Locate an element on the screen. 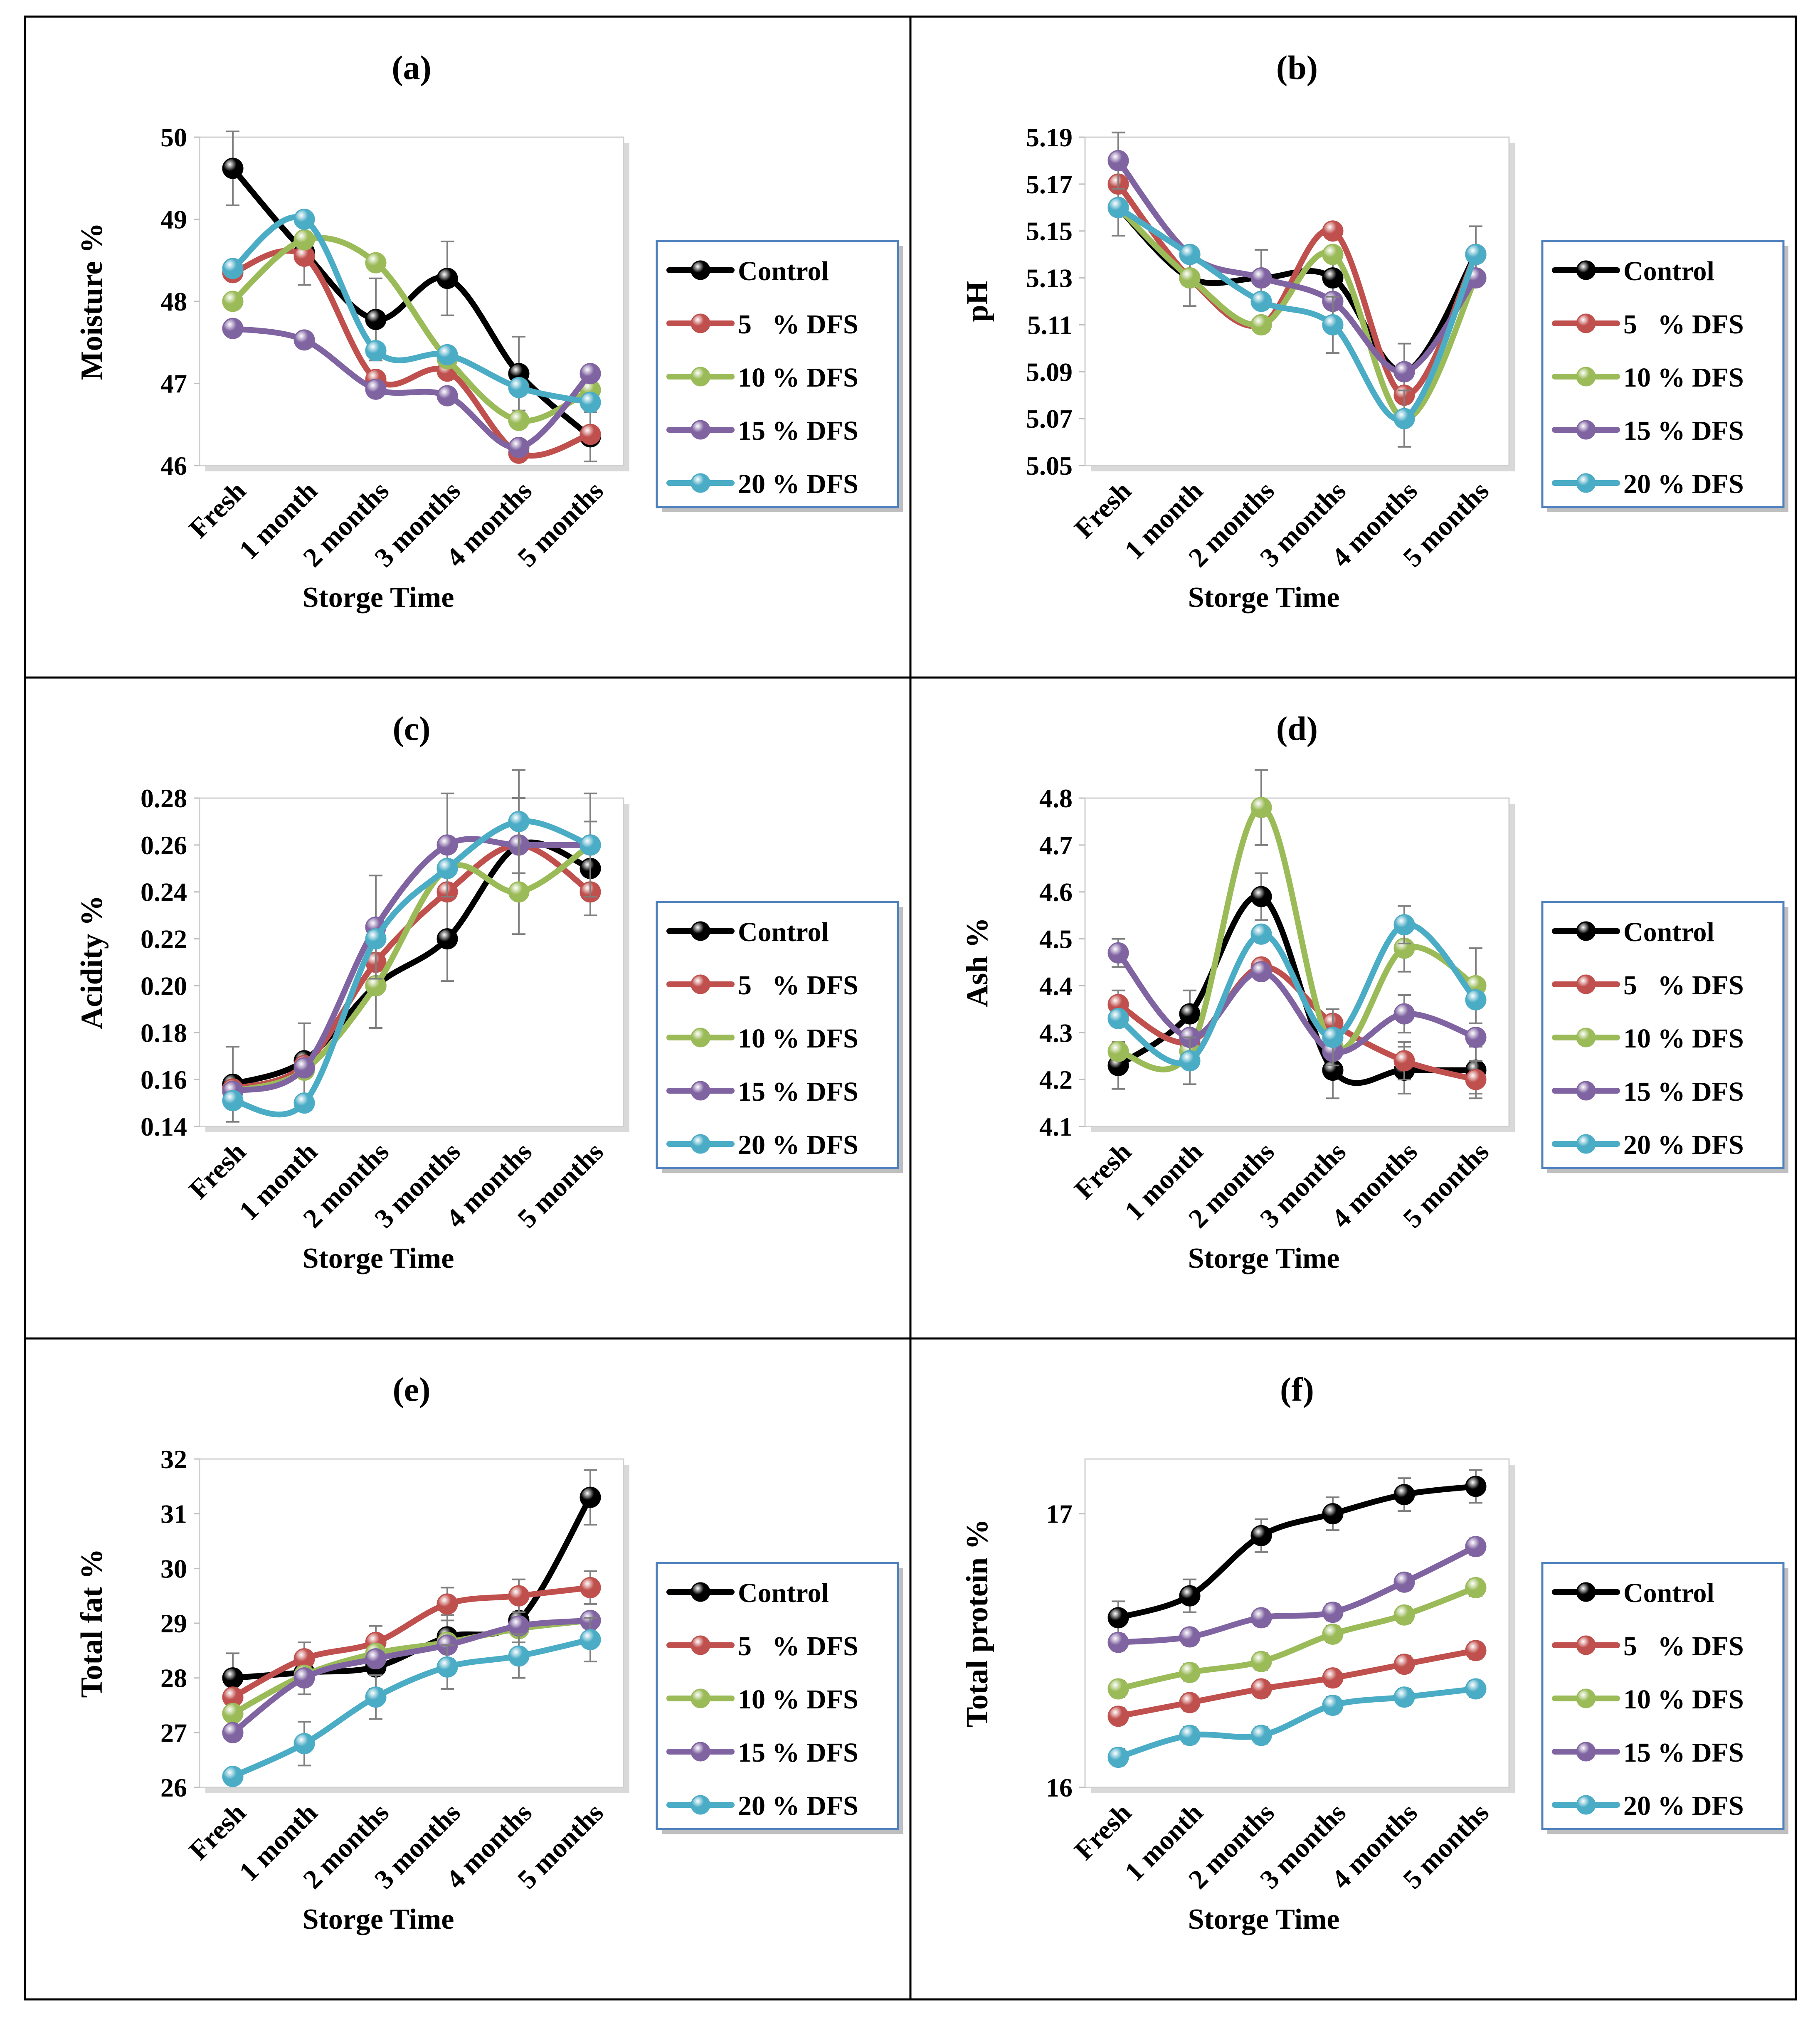 The height and width of the screenshot is (2021, 1820). y-tick-label: 0.20 is located at coordinates (164, 986).